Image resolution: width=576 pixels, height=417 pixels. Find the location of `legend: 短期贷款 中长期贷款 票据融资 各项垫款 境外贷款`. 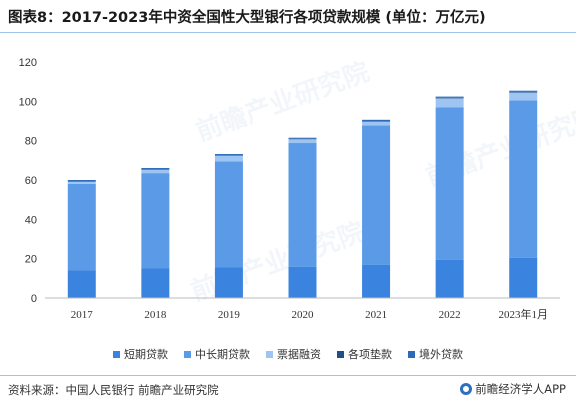

legend: 短期贷款 中长期贷款 票据融资 各项垫款 境外贷款 is located at coordinates (288, 354).